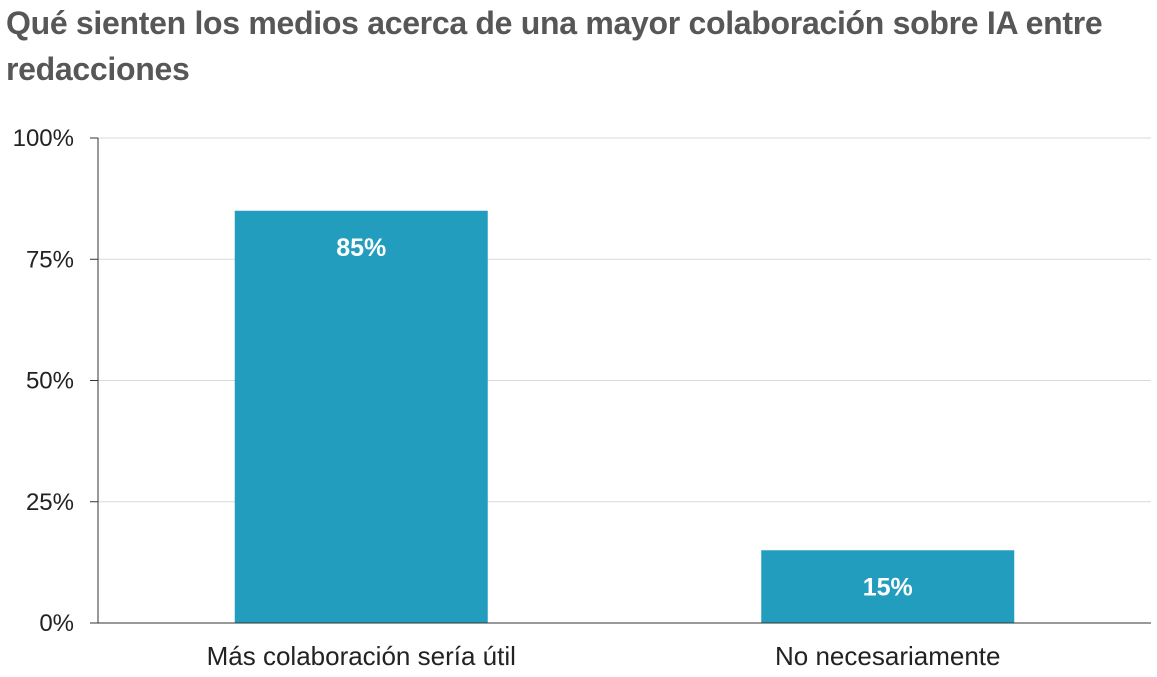 This screenshot has height=677, width=1157. I want to click on x-category-label: No necesariamente, so click(887, 656).